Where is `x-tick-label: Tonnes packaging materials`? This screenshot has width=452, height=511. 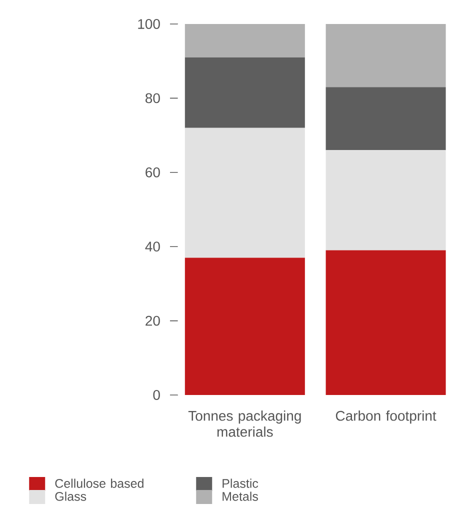
x-tick-label: Tonnes packaging materials is located at coordinates (244, 423).